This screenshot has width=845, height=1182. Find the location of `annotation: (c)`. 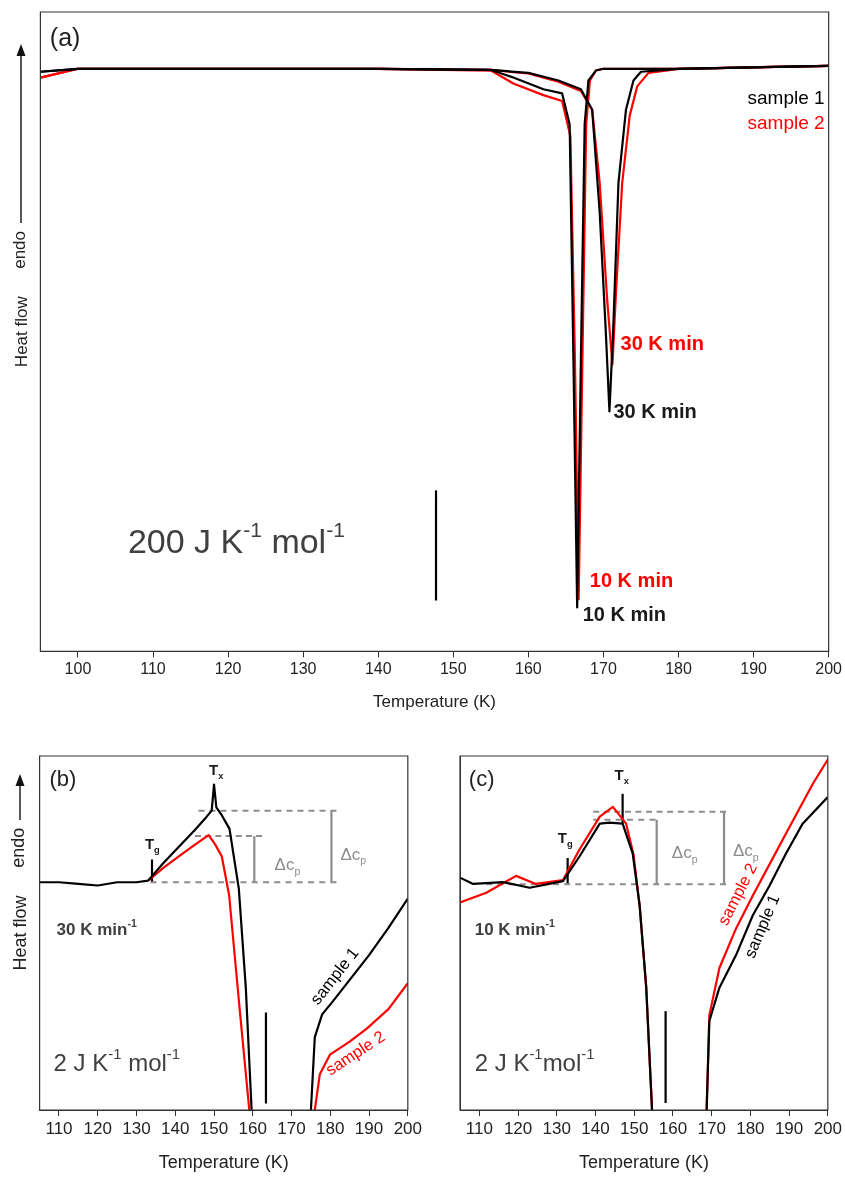

annotation: (c) is located at coordinates (481, 778).